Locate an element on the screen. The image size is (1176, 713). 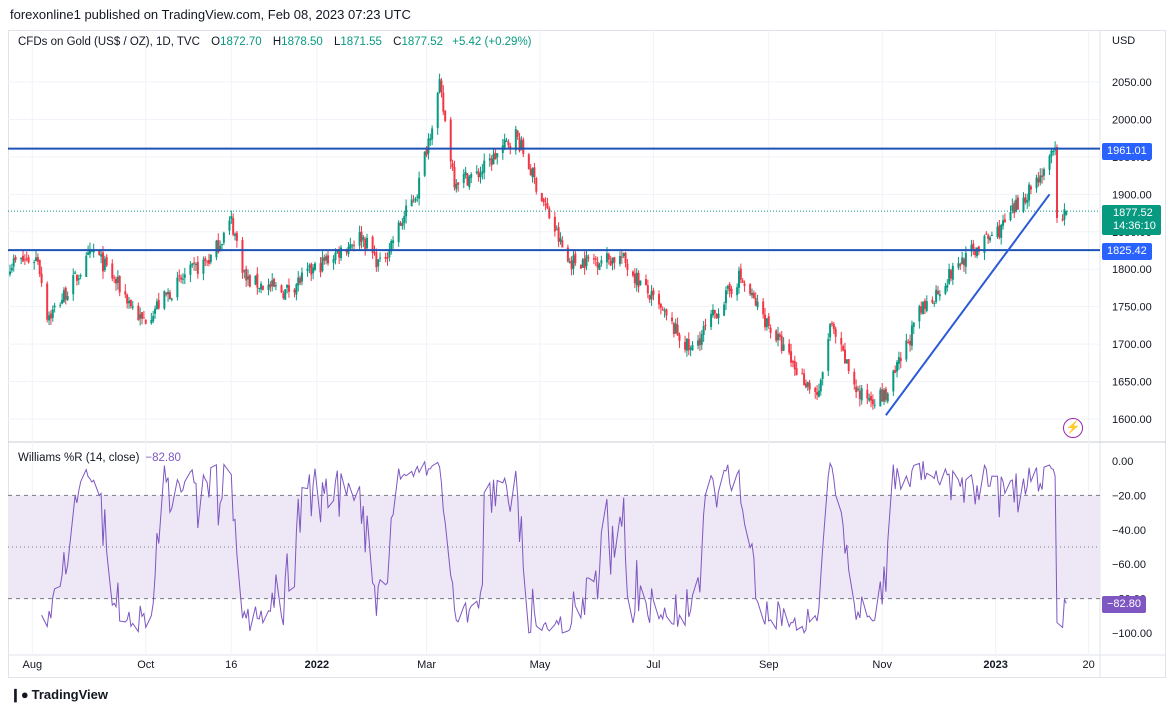
lightning-icon: ⚡ is located at coordinates (1073, 428).